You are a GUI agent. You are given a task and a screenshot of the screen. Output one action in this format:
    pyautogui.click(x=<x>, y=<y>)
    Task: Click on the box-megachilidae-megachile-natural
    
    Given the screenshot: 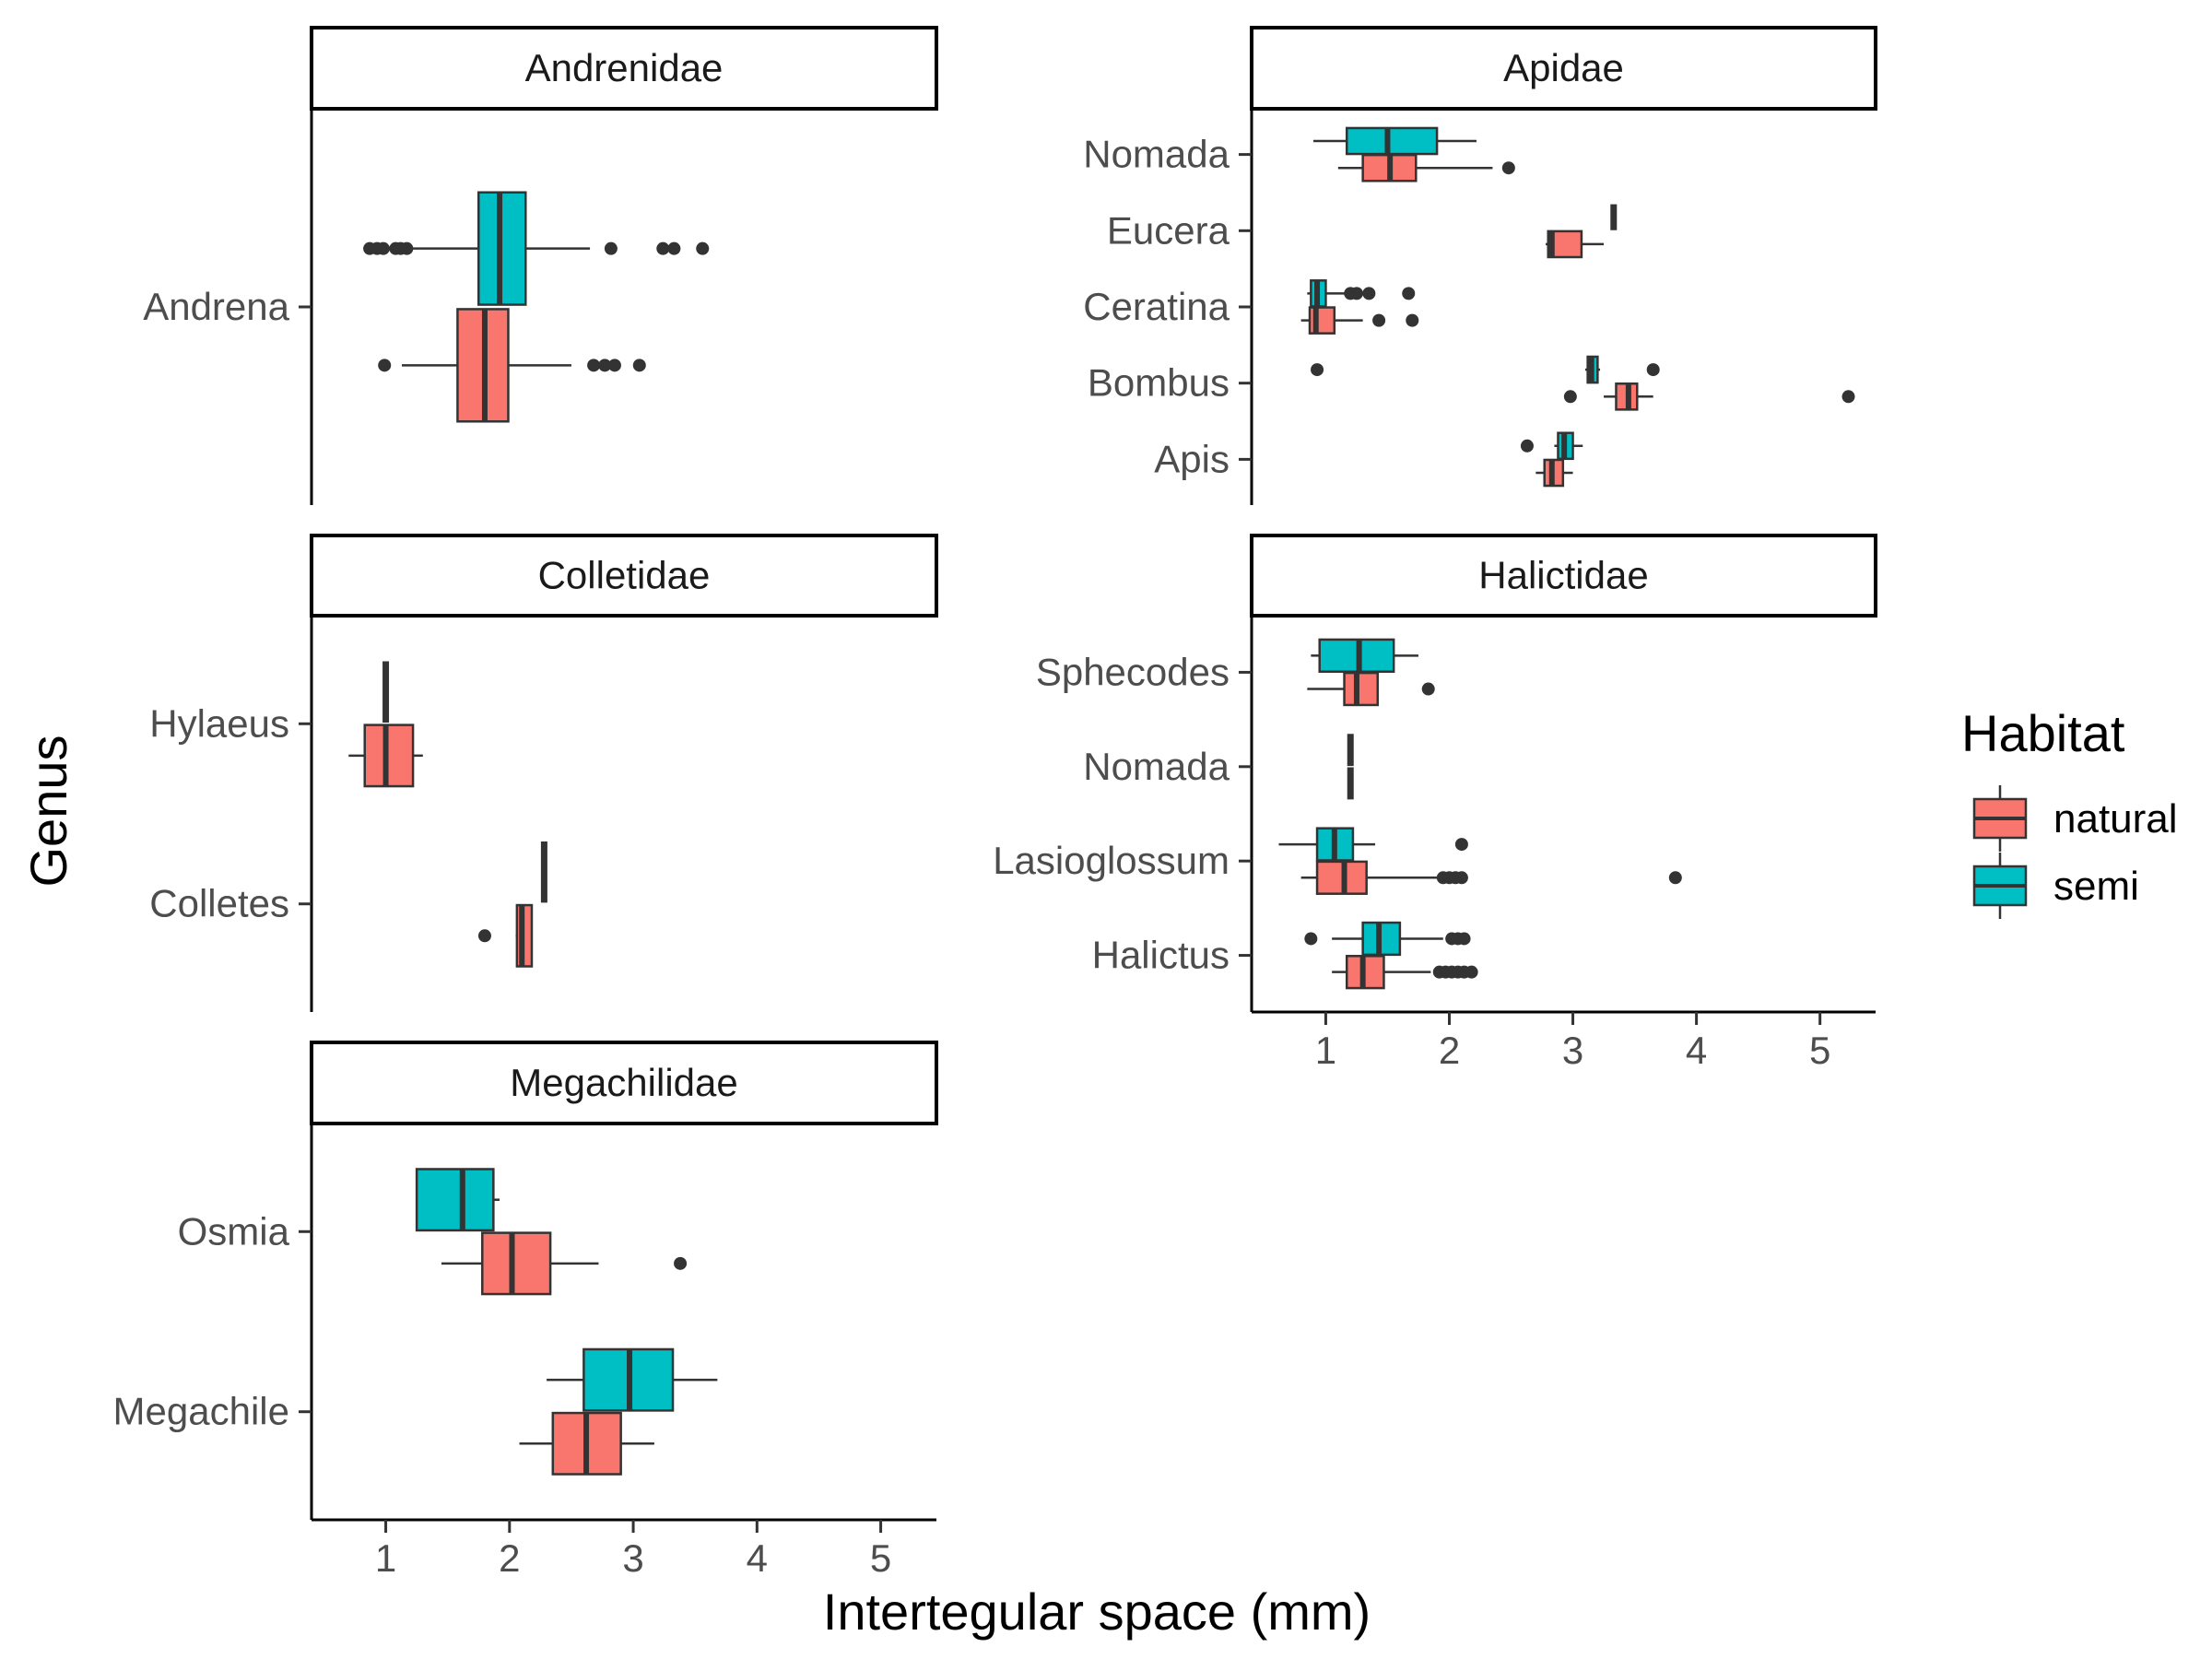 What is the action you would take?
    pyautogui.click(x=586, y=1443)
    